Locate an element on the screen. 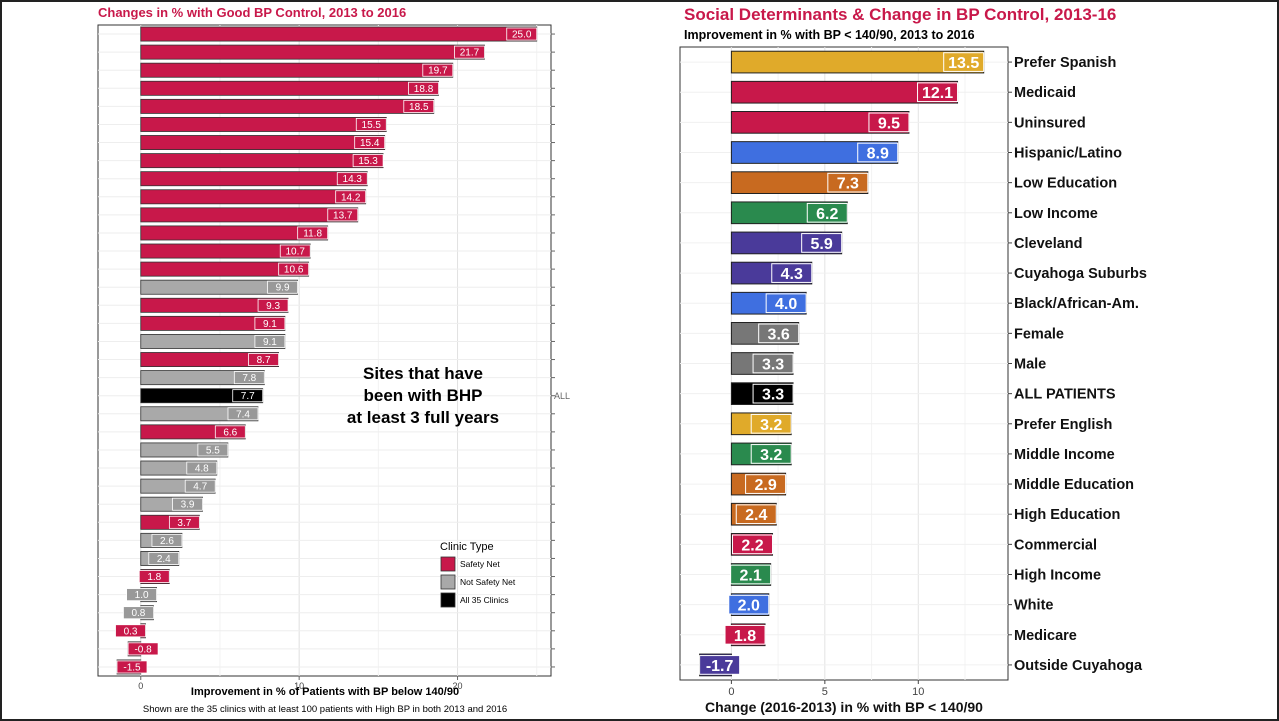 Image resolution: width=1279 pixels, height=721 pixels. chart1-annotation-line: at least 3 full years is located at coordinates (423, 417).